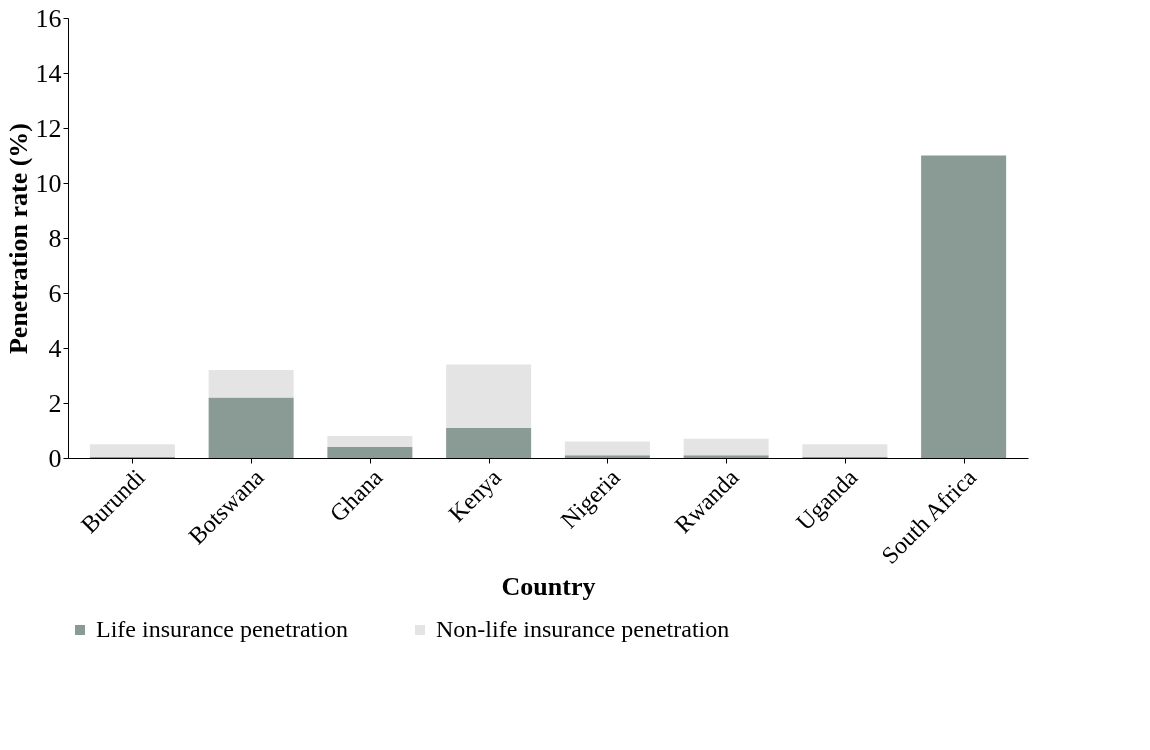 This screenshot has height=750, width=1150. Describe the element at coordinates (48, 183) in the screenshot. I see `y-tick-label: 10` at that location.